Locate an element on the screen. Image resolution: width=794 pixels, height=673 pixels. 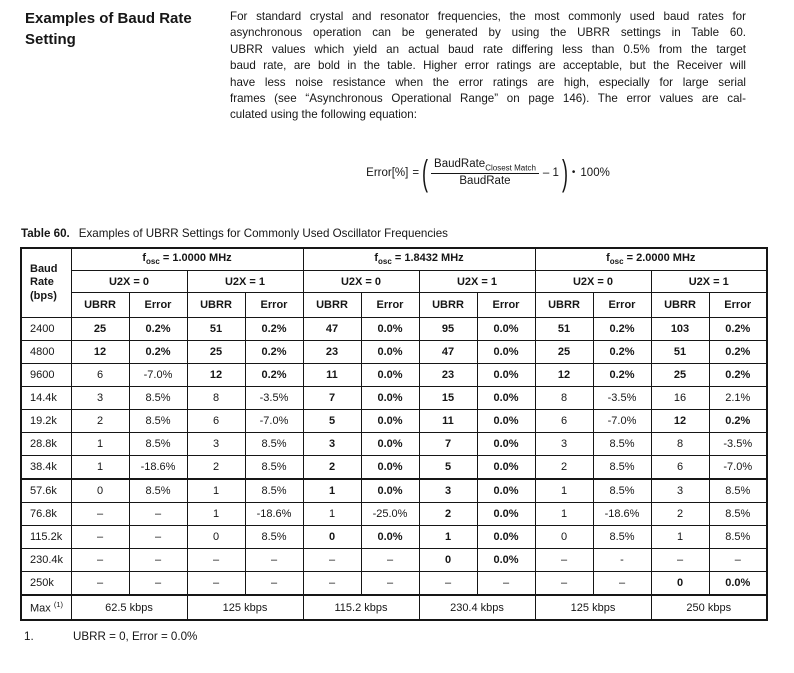
max-value-cell: 250 kbps is located at coordinates (709, 607).